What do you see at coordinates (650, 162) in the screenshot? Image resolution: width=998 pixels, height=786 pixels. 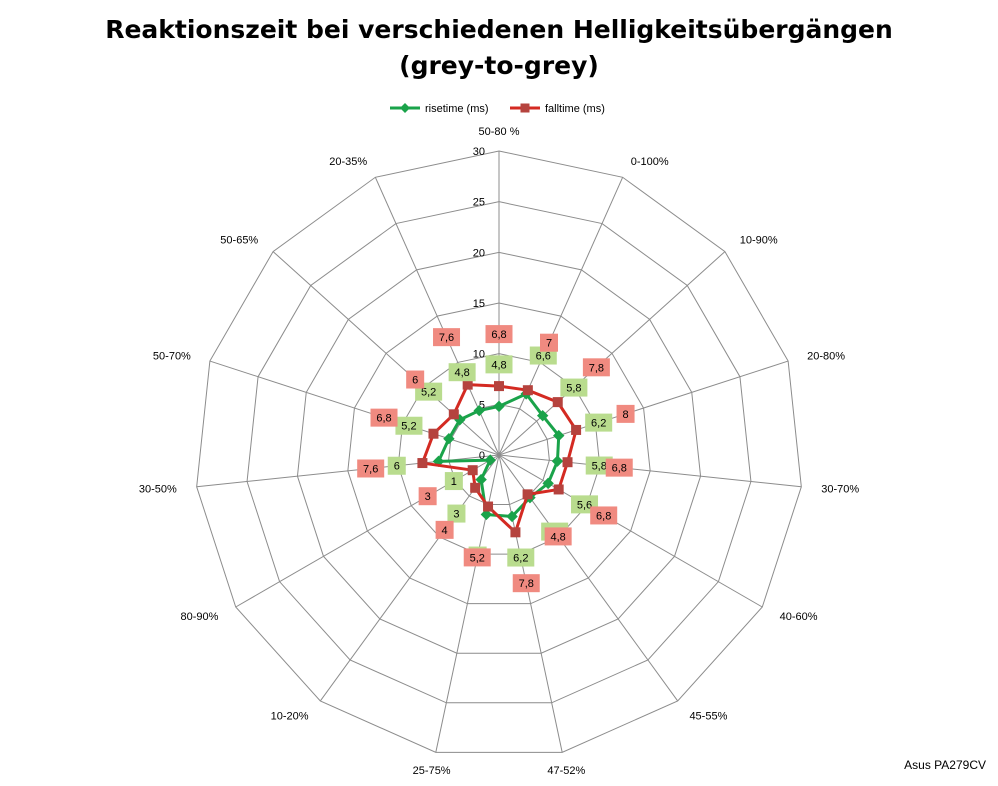 I see `axis-label: 0-100%` at bounding box center [650, 162].